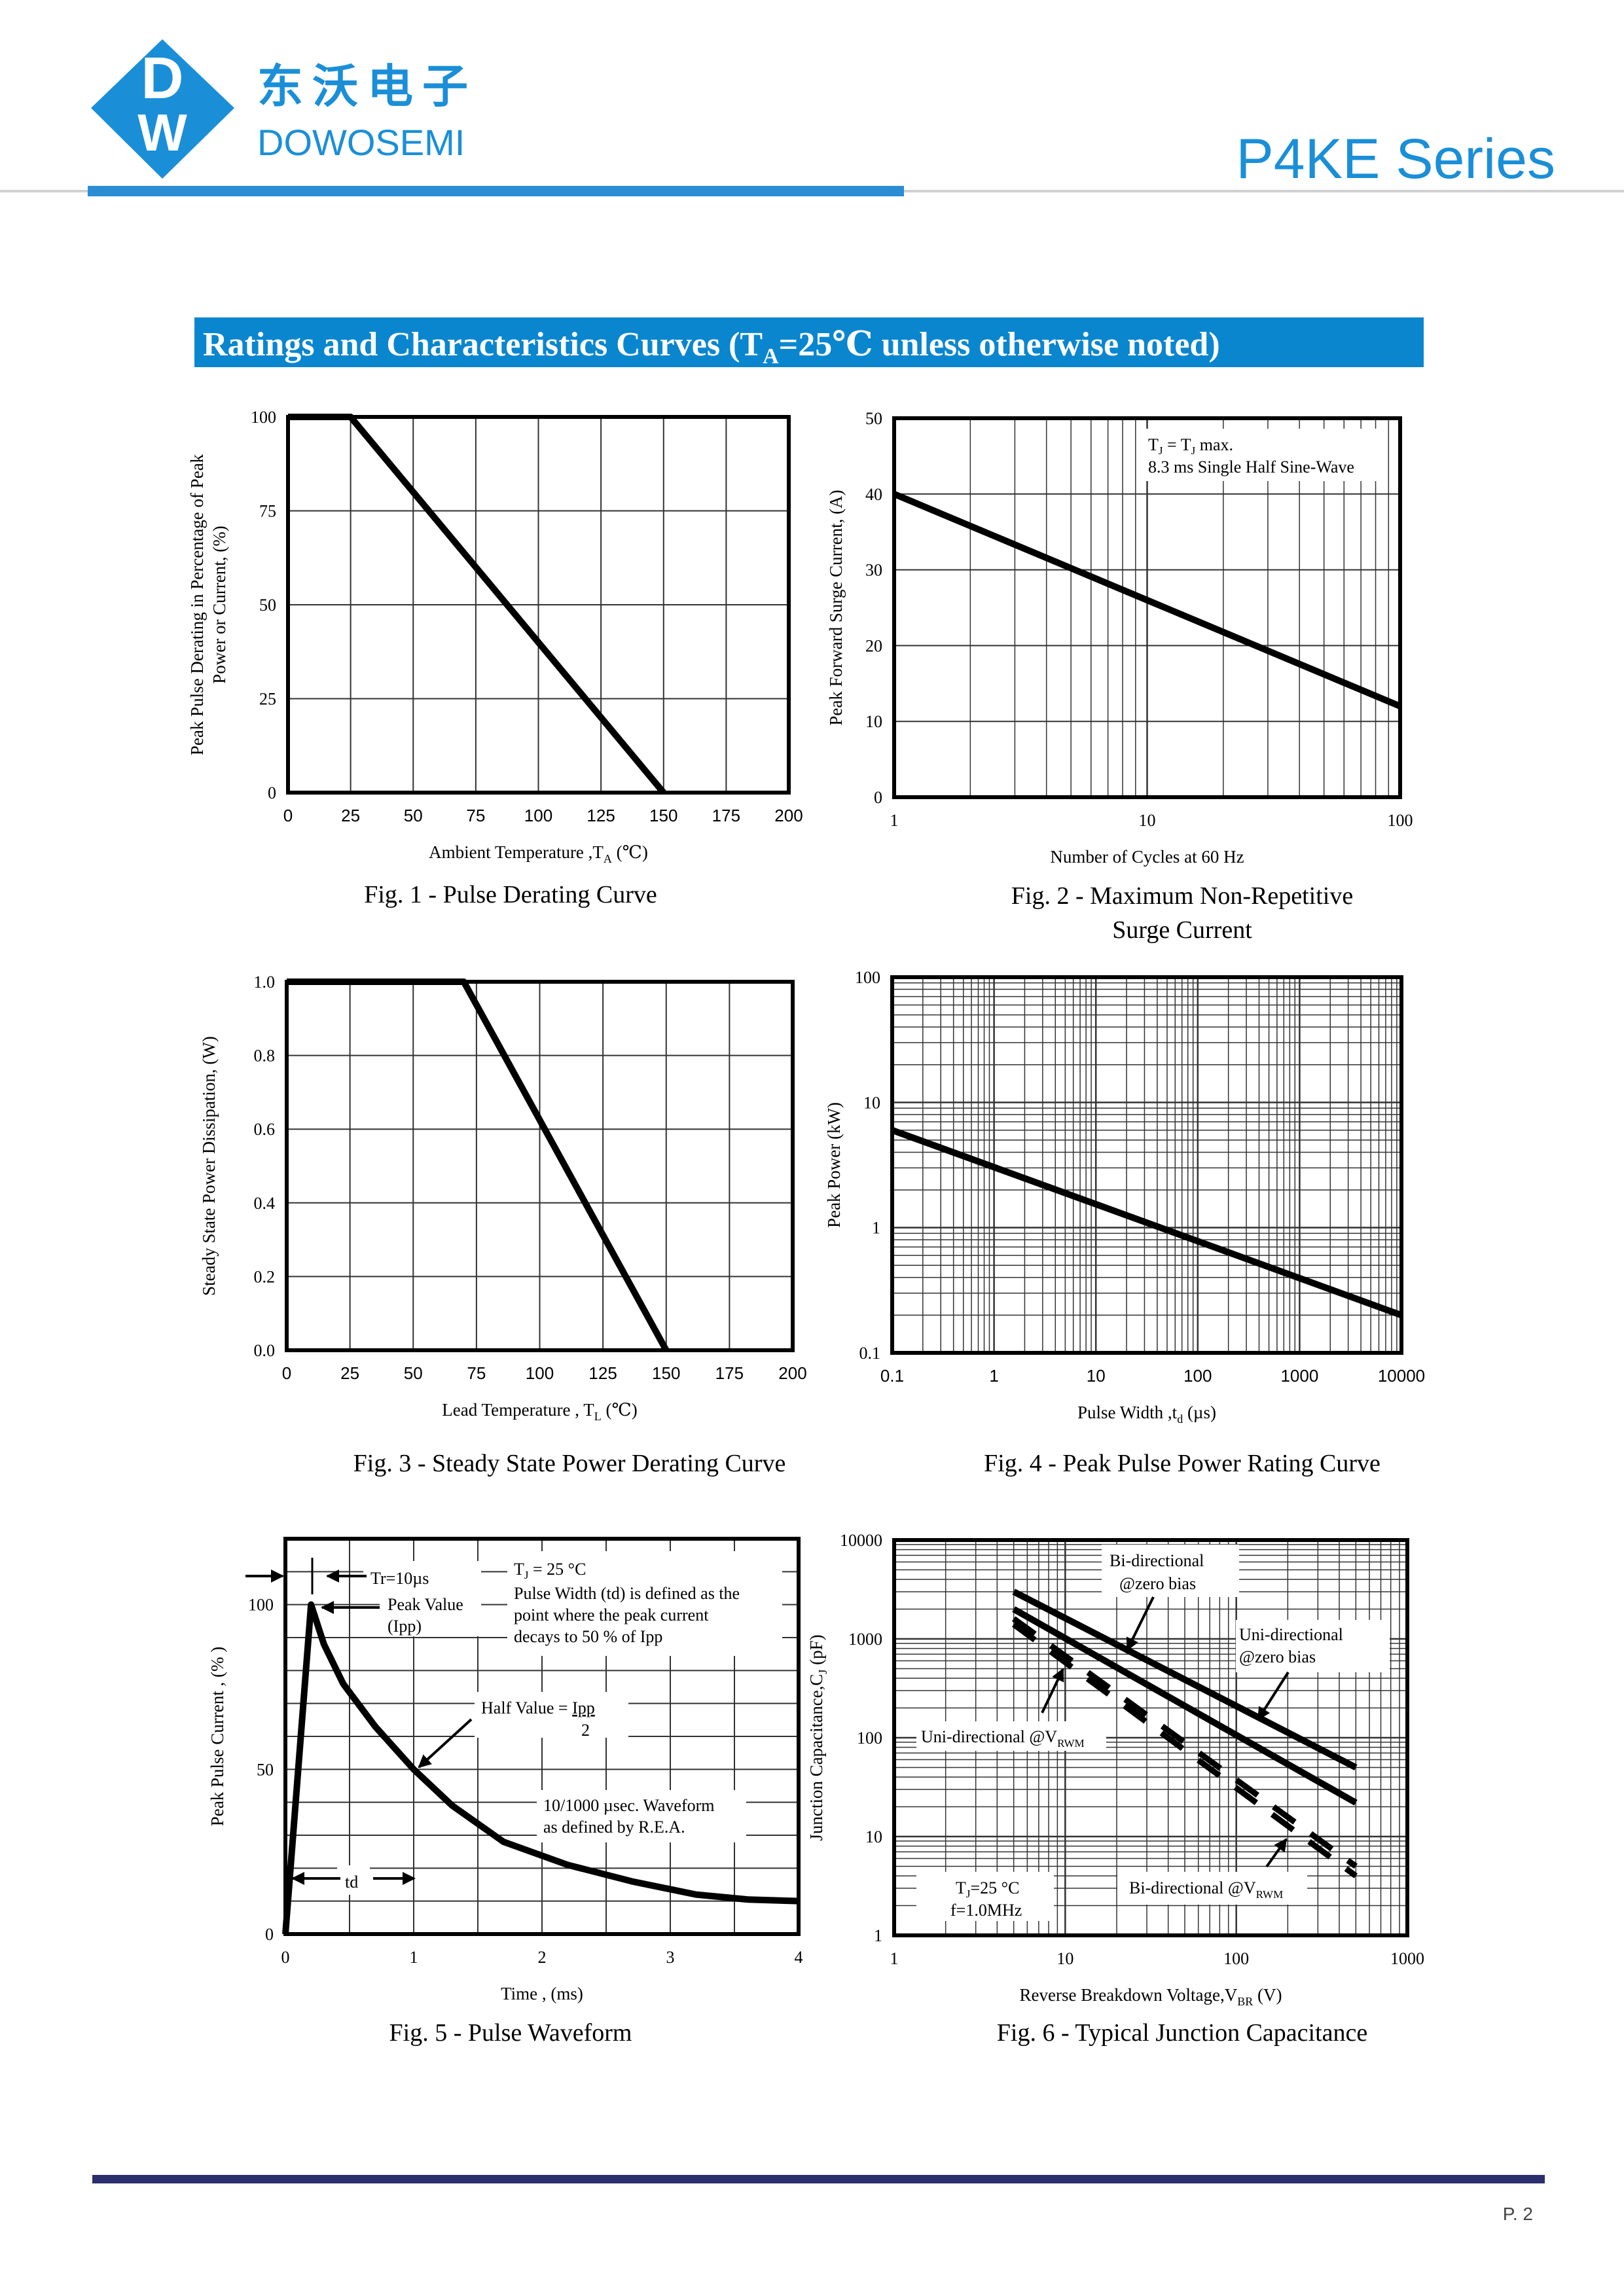 The height and width of the screenshot is (2296, 1624). What do you see at coordinates (367, 87) in the screenshot?
I see `logo-chinese-name: 东沃电子` at bounding box center [367, 87].